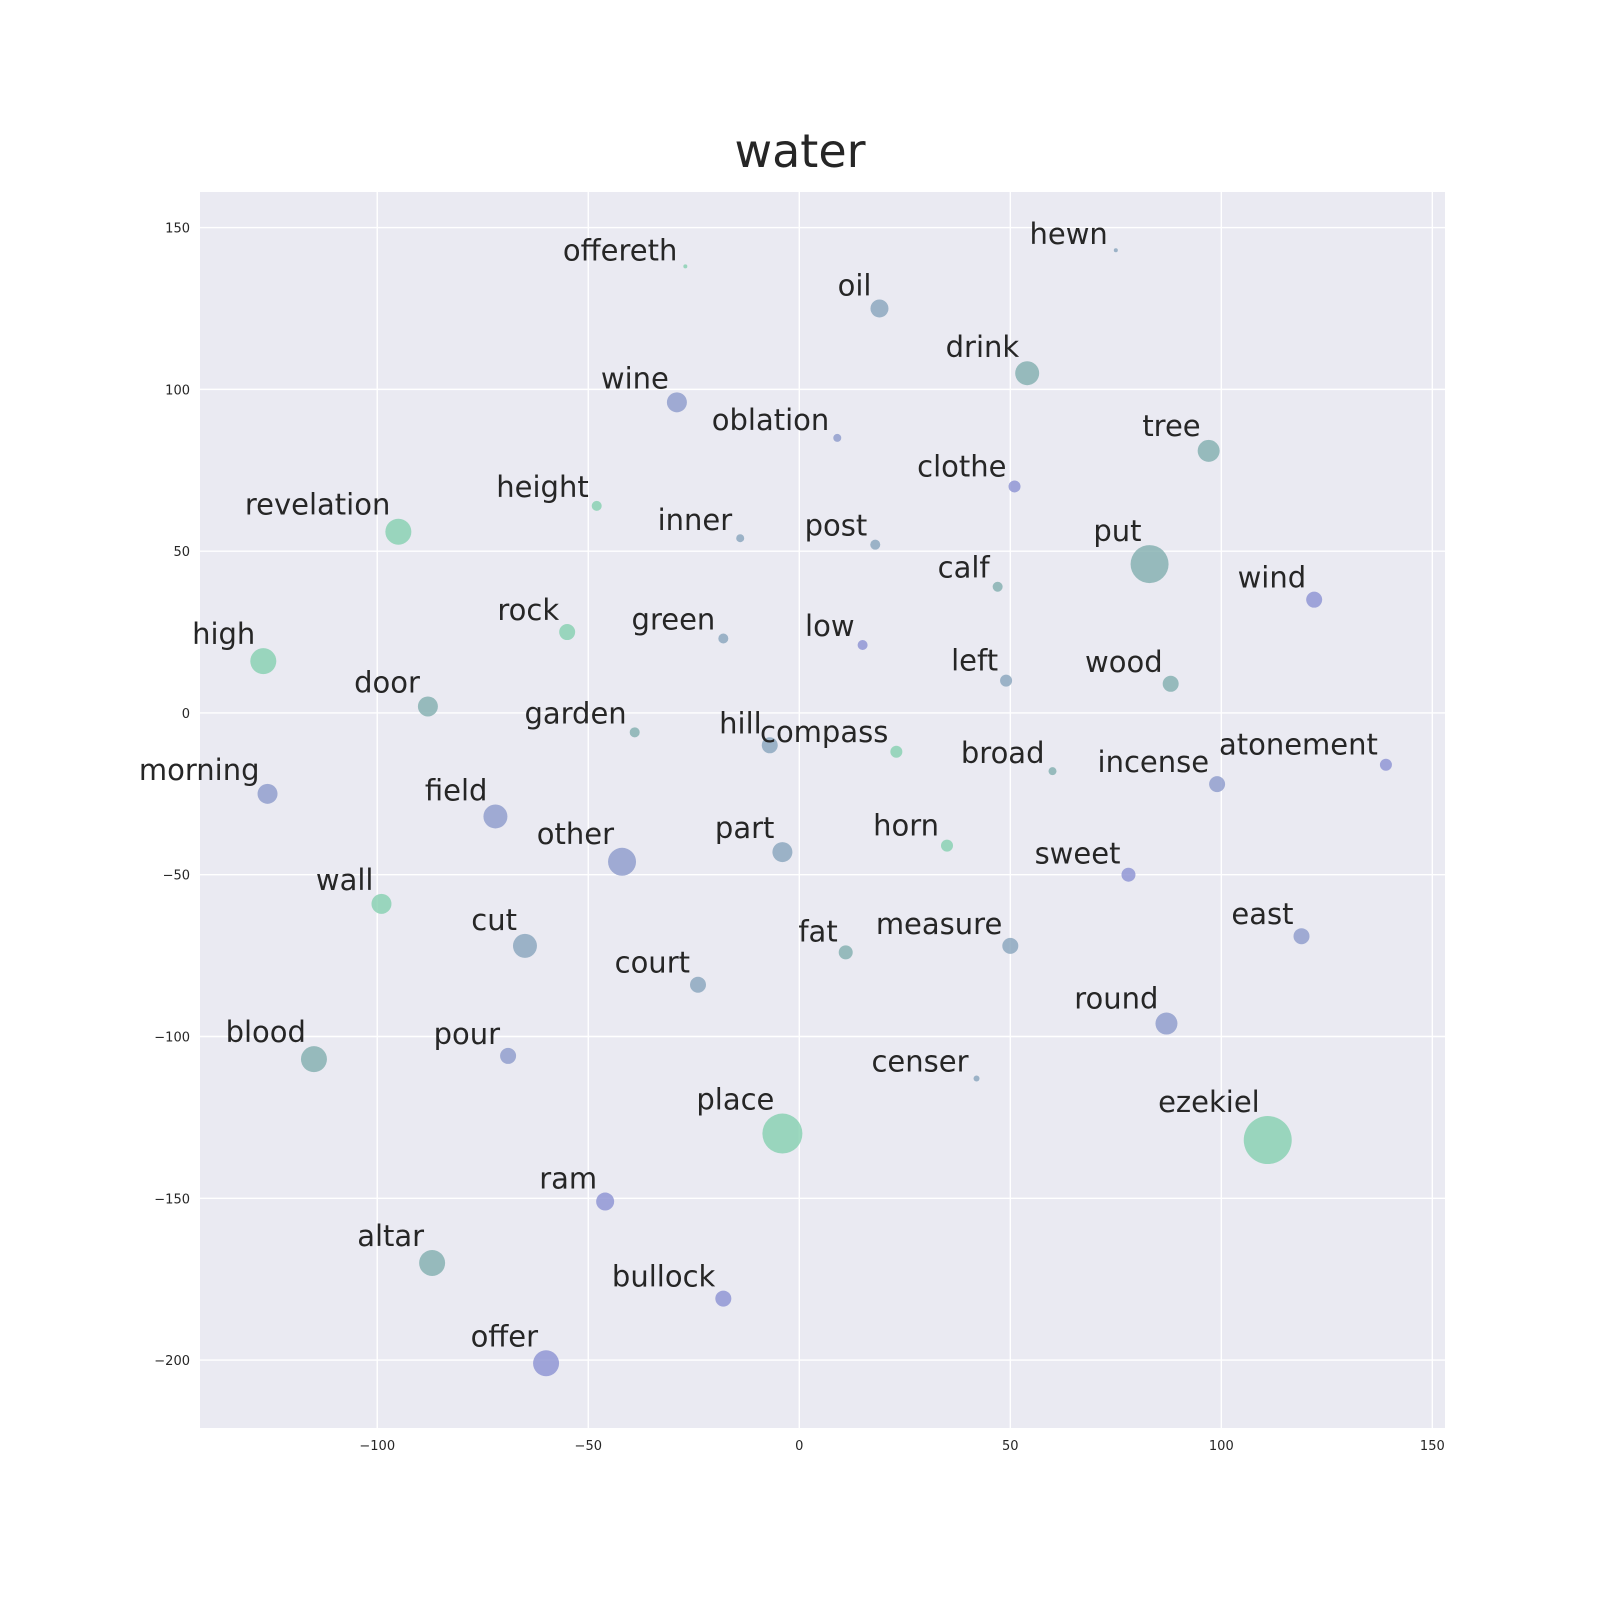  What do you see at coordinates (635, 378) in the screenshot?
I see `point-label-wine: wine` at bounding box center [635, 378].